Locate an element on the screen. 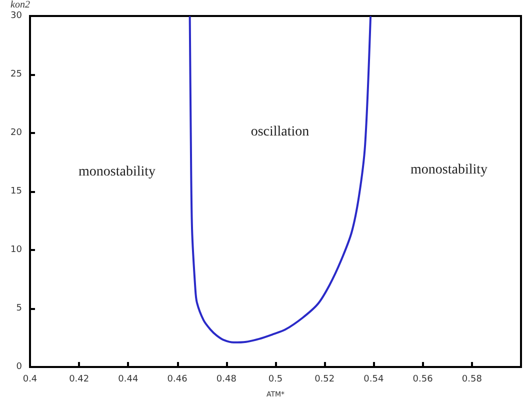 This screenshot has width=524, height=403. x-tick-label: 0.52 is located at coordinates (324, 379).